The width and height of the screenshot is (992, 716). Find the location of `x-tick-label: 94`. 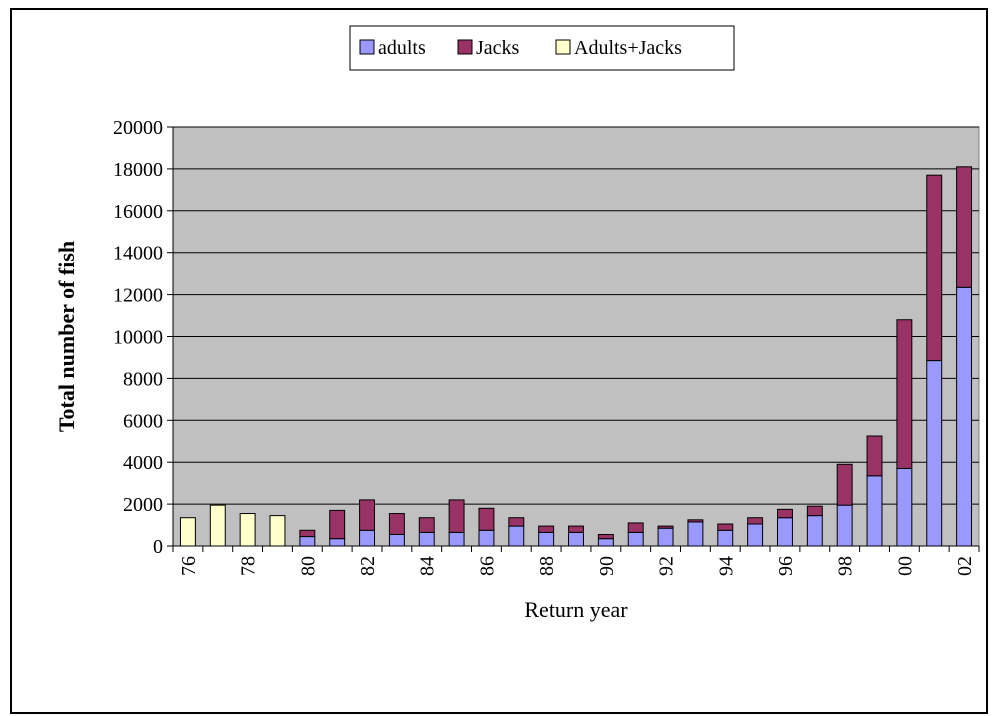

x-tick-label: 94 is located at coordinates (726, 566).